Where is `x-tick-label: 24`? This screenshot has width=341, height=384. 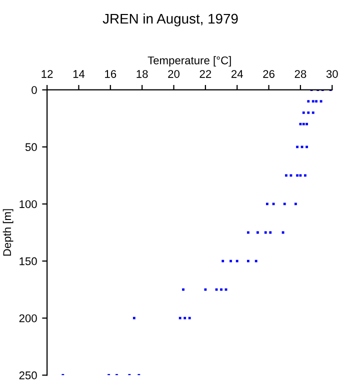 x-tick-label: 24 is located at coordinates (237, 74).